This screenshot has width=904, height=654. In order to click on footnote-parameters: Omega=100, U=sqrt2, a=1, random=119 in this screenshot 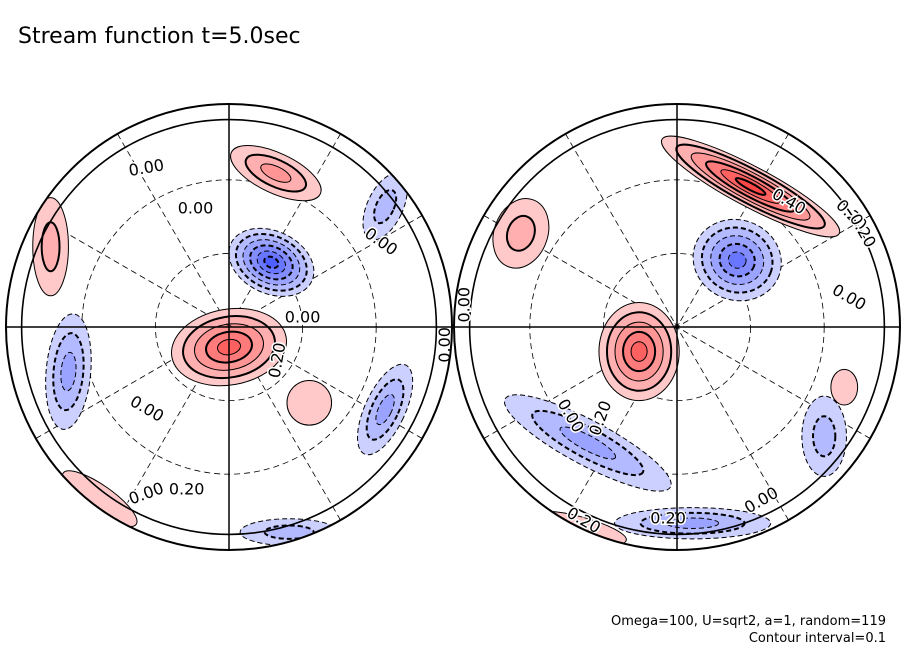, I will do `click(748, 621)`.